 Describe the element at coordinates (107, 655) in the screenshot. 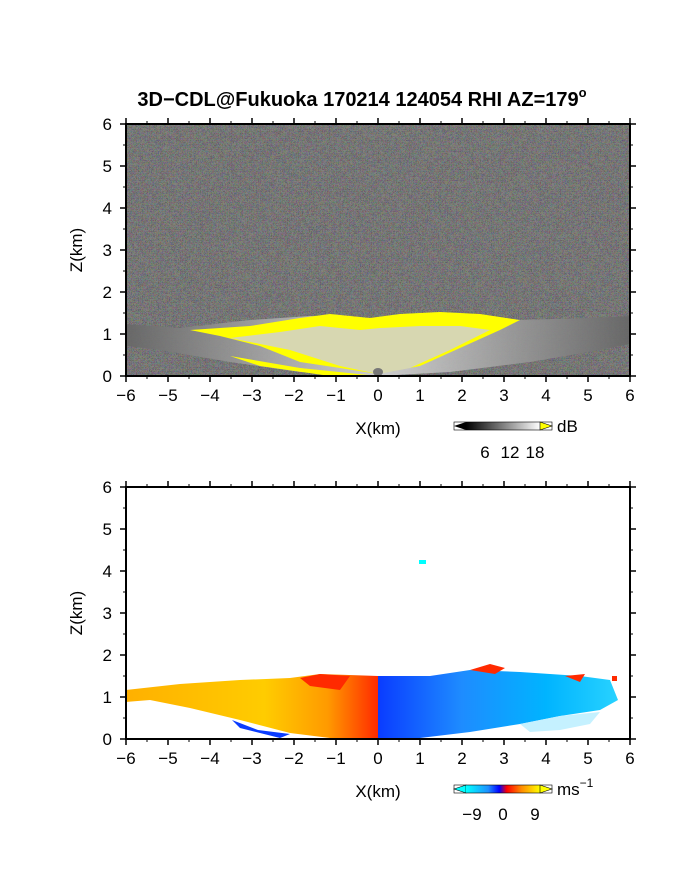

I see `velocity-y-tick-label: 2` at that location.